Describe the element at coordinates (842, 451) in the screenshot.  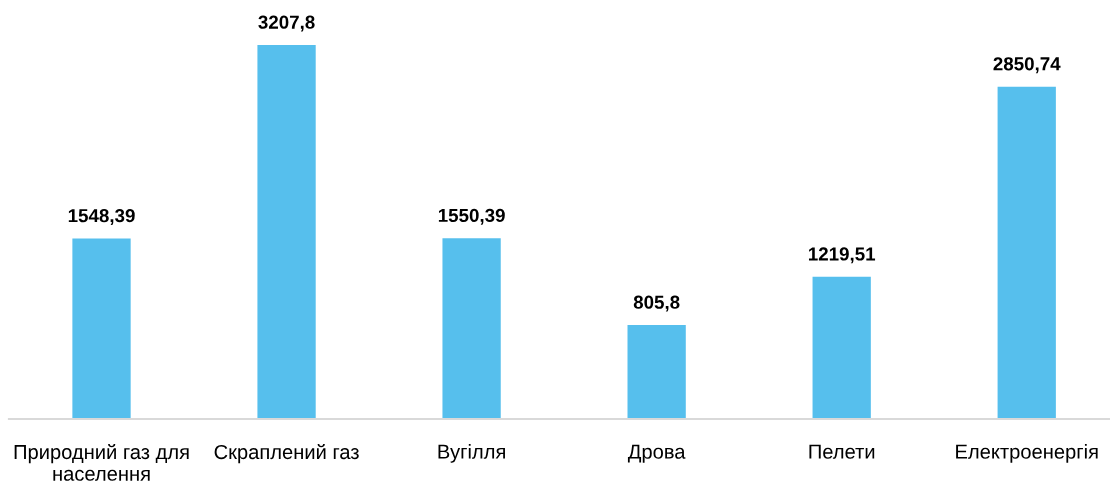
I see `x-tick-label: Пелети` at that location.